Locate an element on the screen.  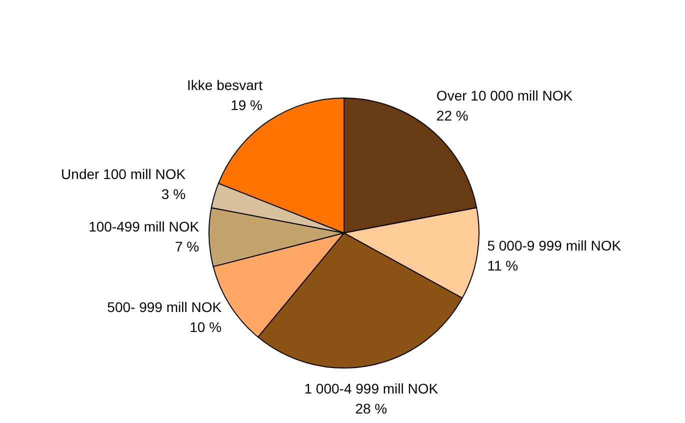
data-label: 28 % is located at coordinates (371, 408).